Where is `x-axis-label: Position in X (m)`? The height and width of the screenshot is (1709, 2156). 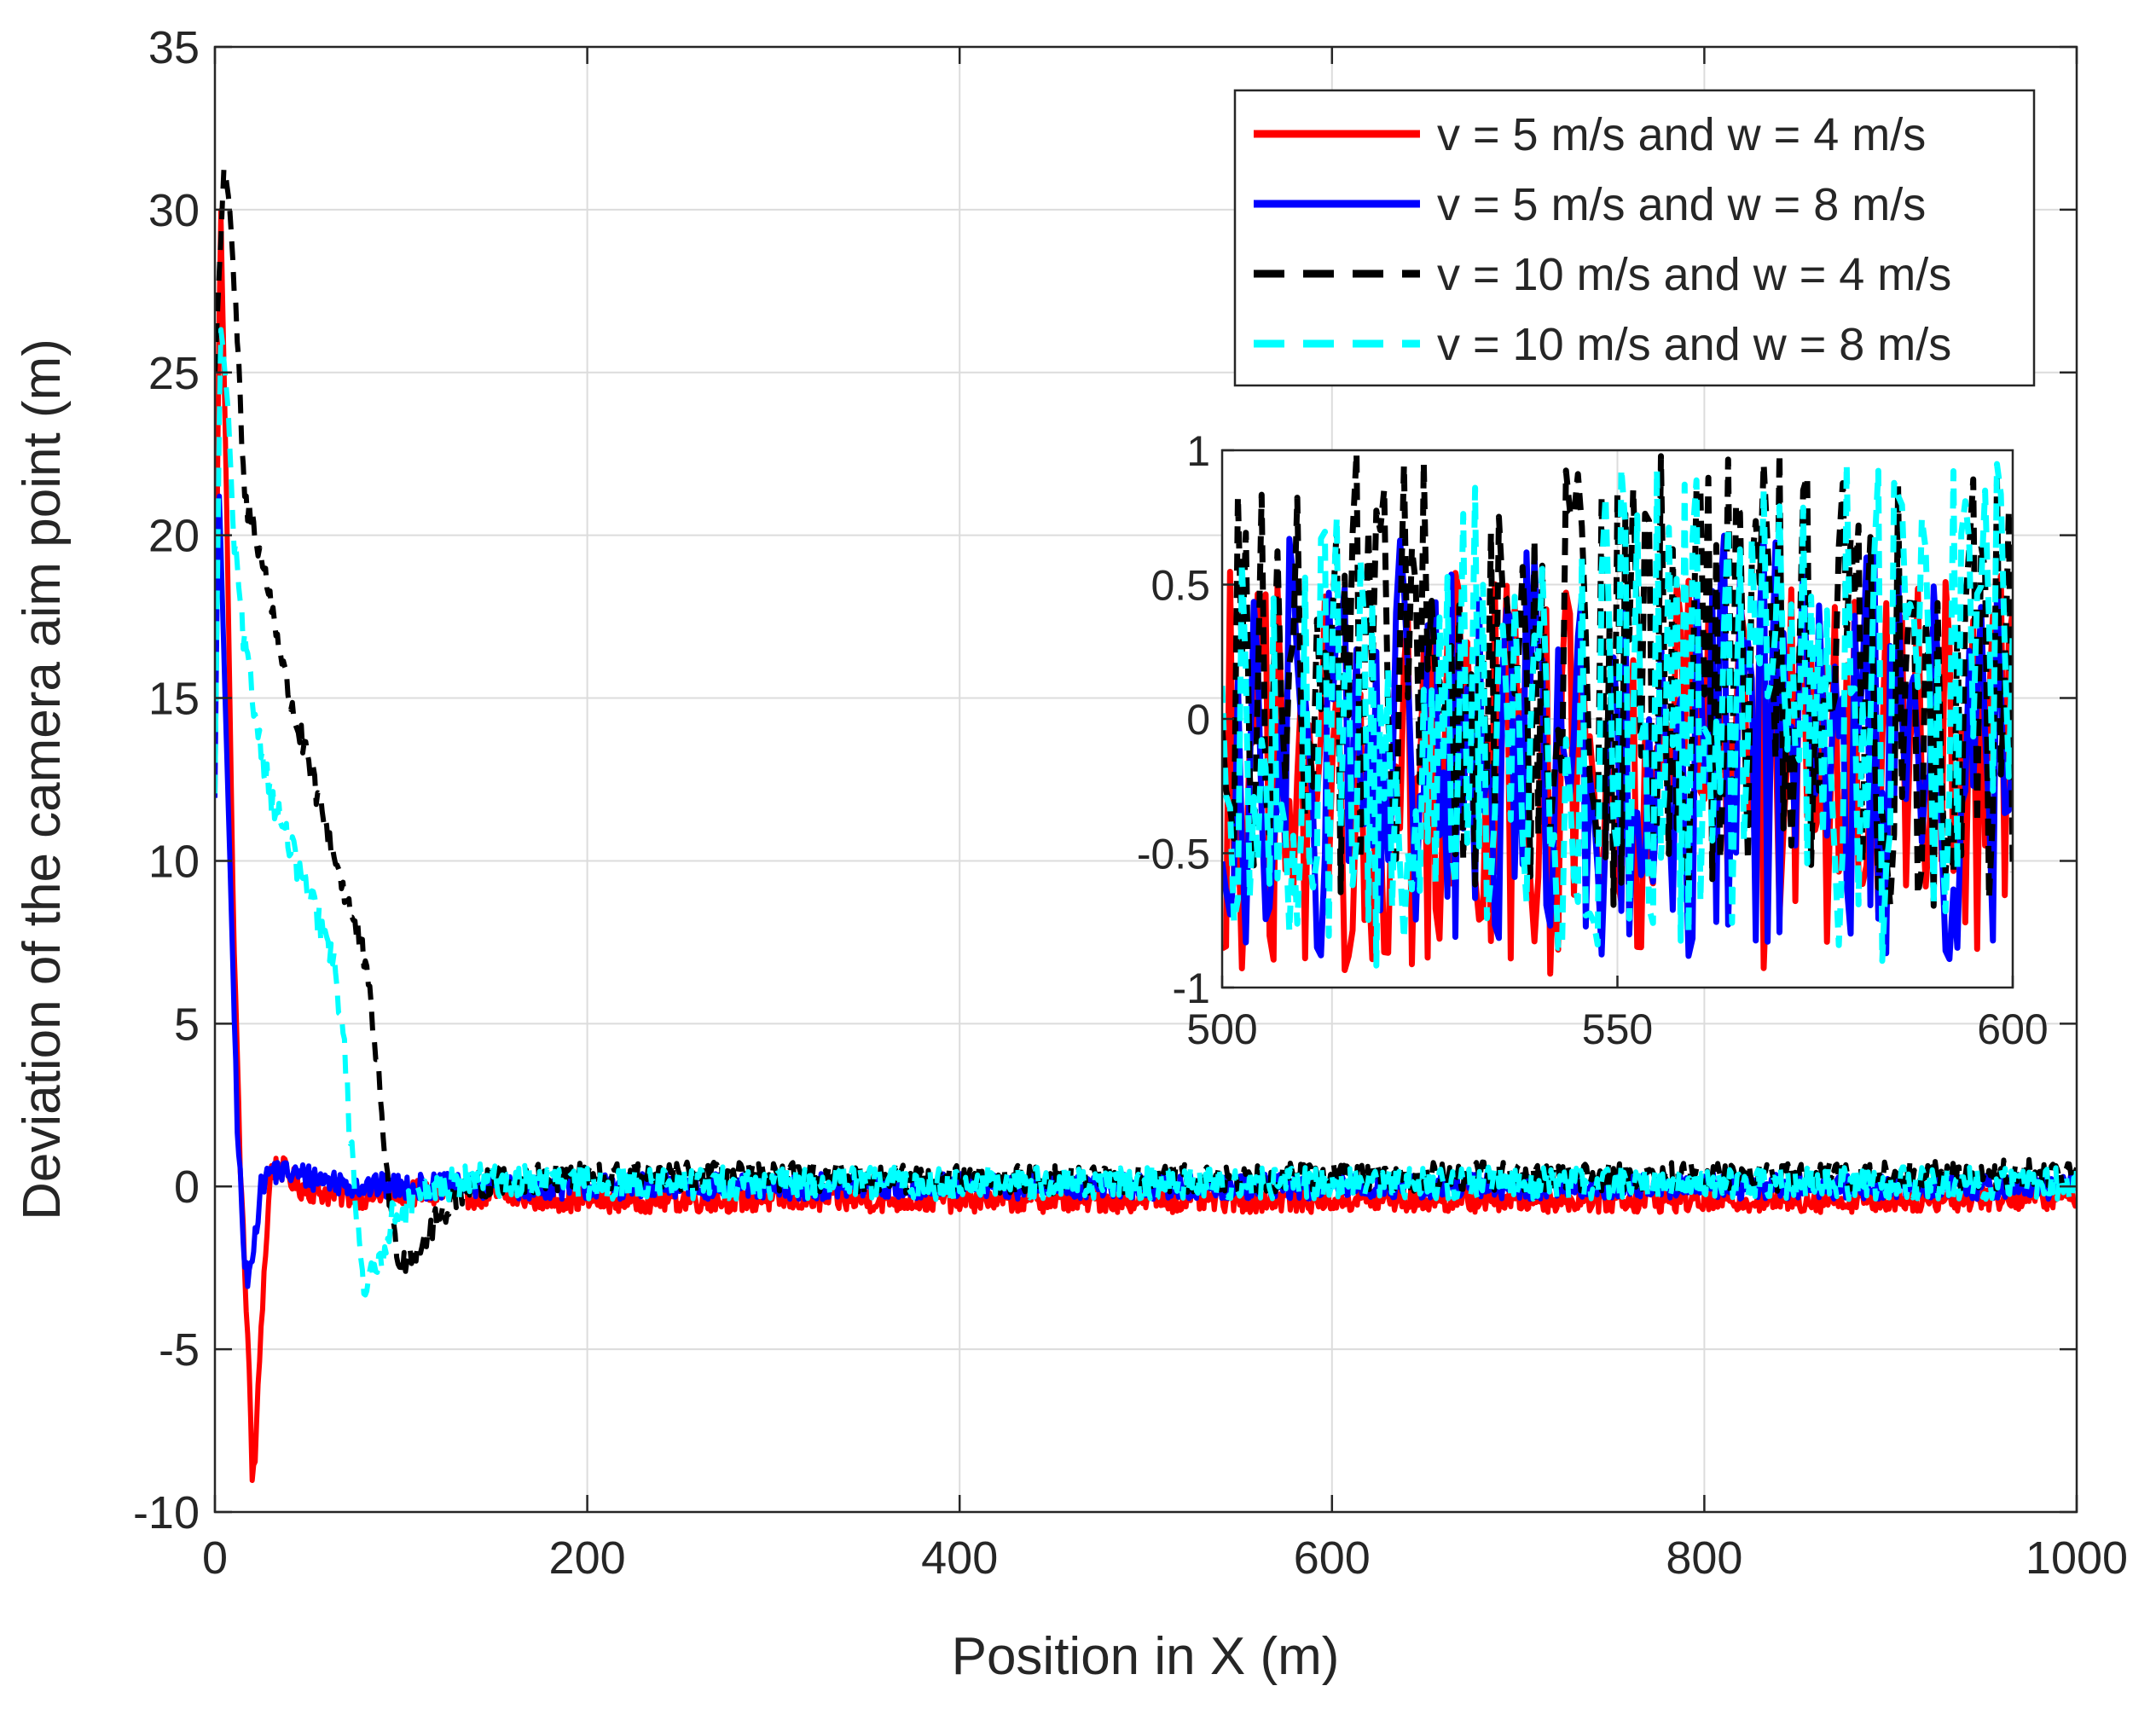
x-axis-label: Position in X (m) is located at coordinates (1146, 1656).